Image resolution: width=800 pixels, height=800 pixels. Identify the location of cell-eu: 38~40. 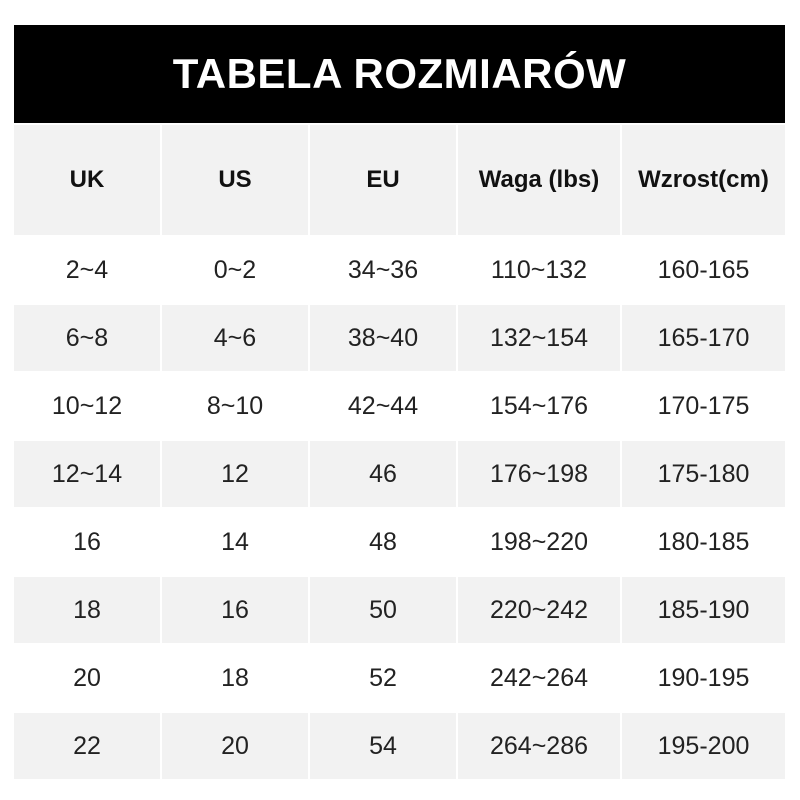
(383, 338).